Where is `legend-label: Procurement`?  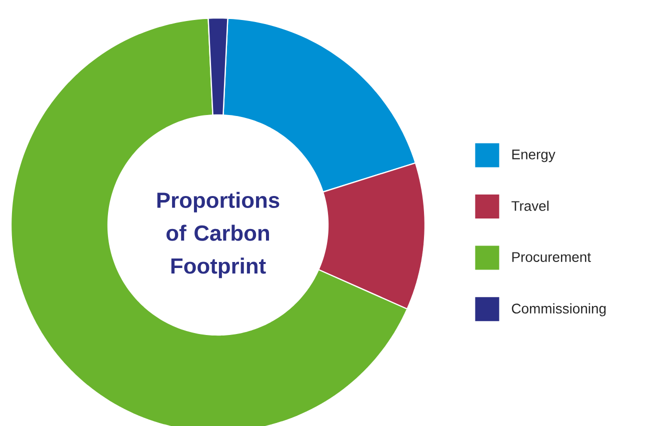 legend-label: Procurement is located at coordinates (551, 257).